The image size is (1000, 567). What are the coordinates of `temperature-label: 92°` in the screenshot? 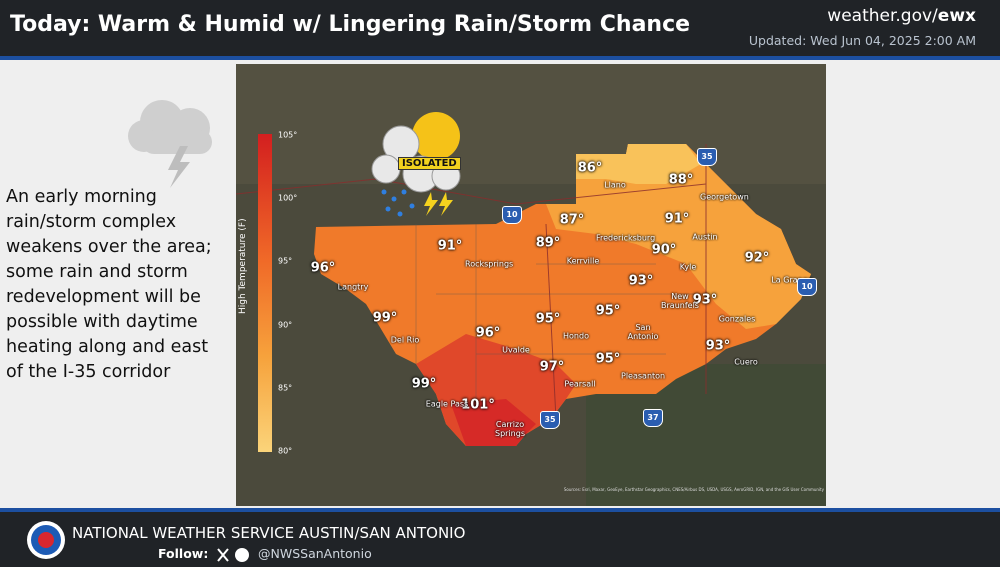 It's located at (757, 258).